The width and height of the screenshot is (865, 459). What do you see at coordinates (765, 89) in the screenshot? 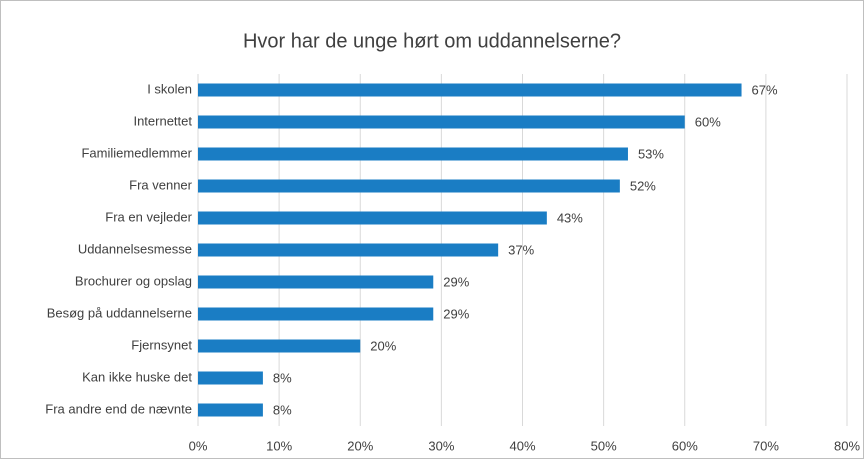
I see `data-label: 67%` at bounding box center [765, 89].